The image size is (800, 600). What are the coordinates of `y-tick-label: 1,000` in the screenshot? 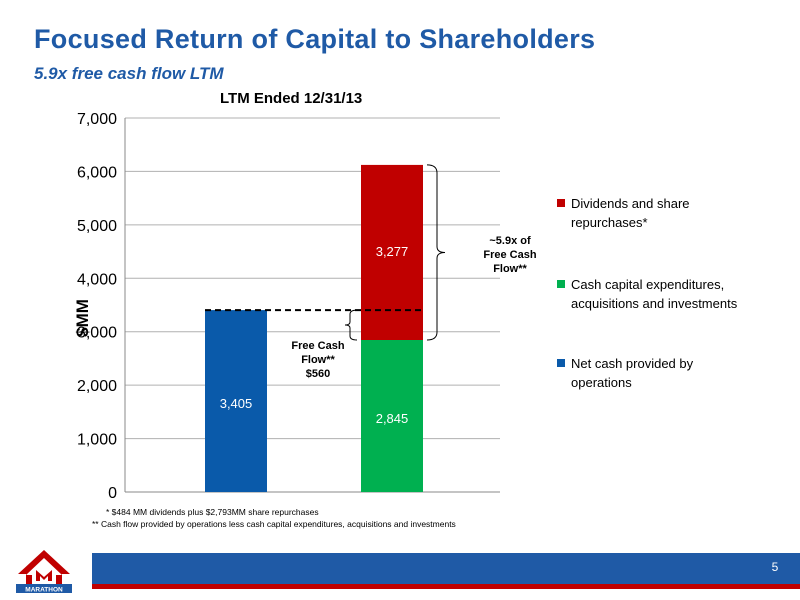 It's located at (97, 440).